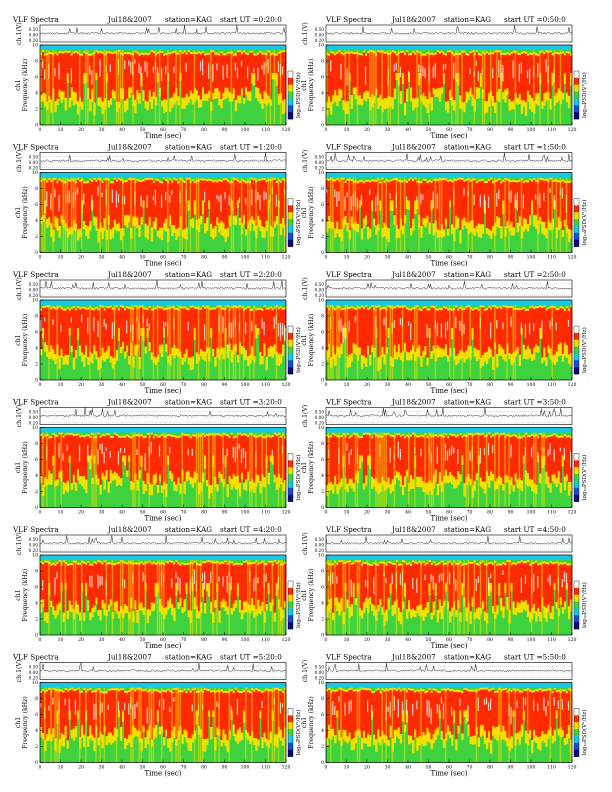  Describe the element at coordinates (449, 416) in the screenshot. I see `amplitude-frame` at that location.